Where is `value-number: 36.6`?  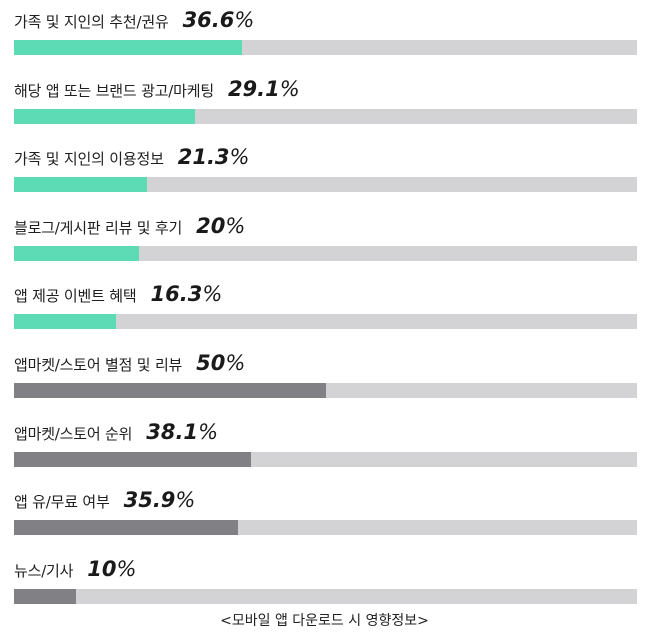 value-number: 36.6 is located at coordinates (208, 20).